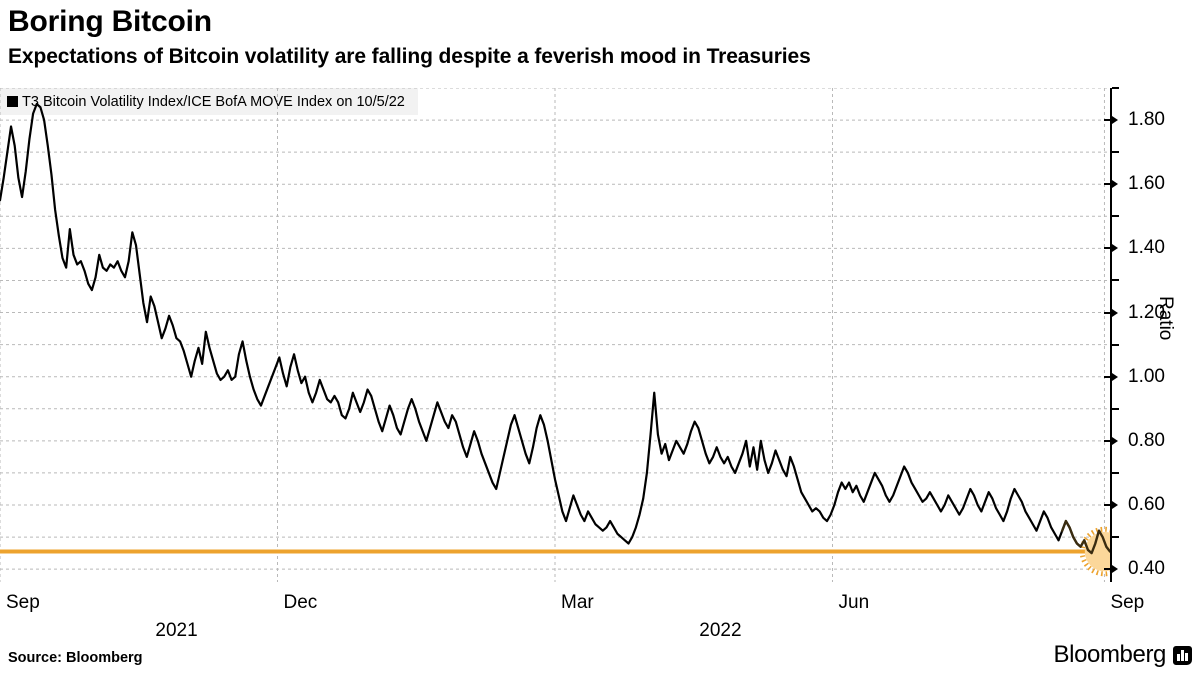 Image resolution: width=1200 pixels, height=675 pixels. I want to click on y-tick-label: 1.40, so click(1146, 248).